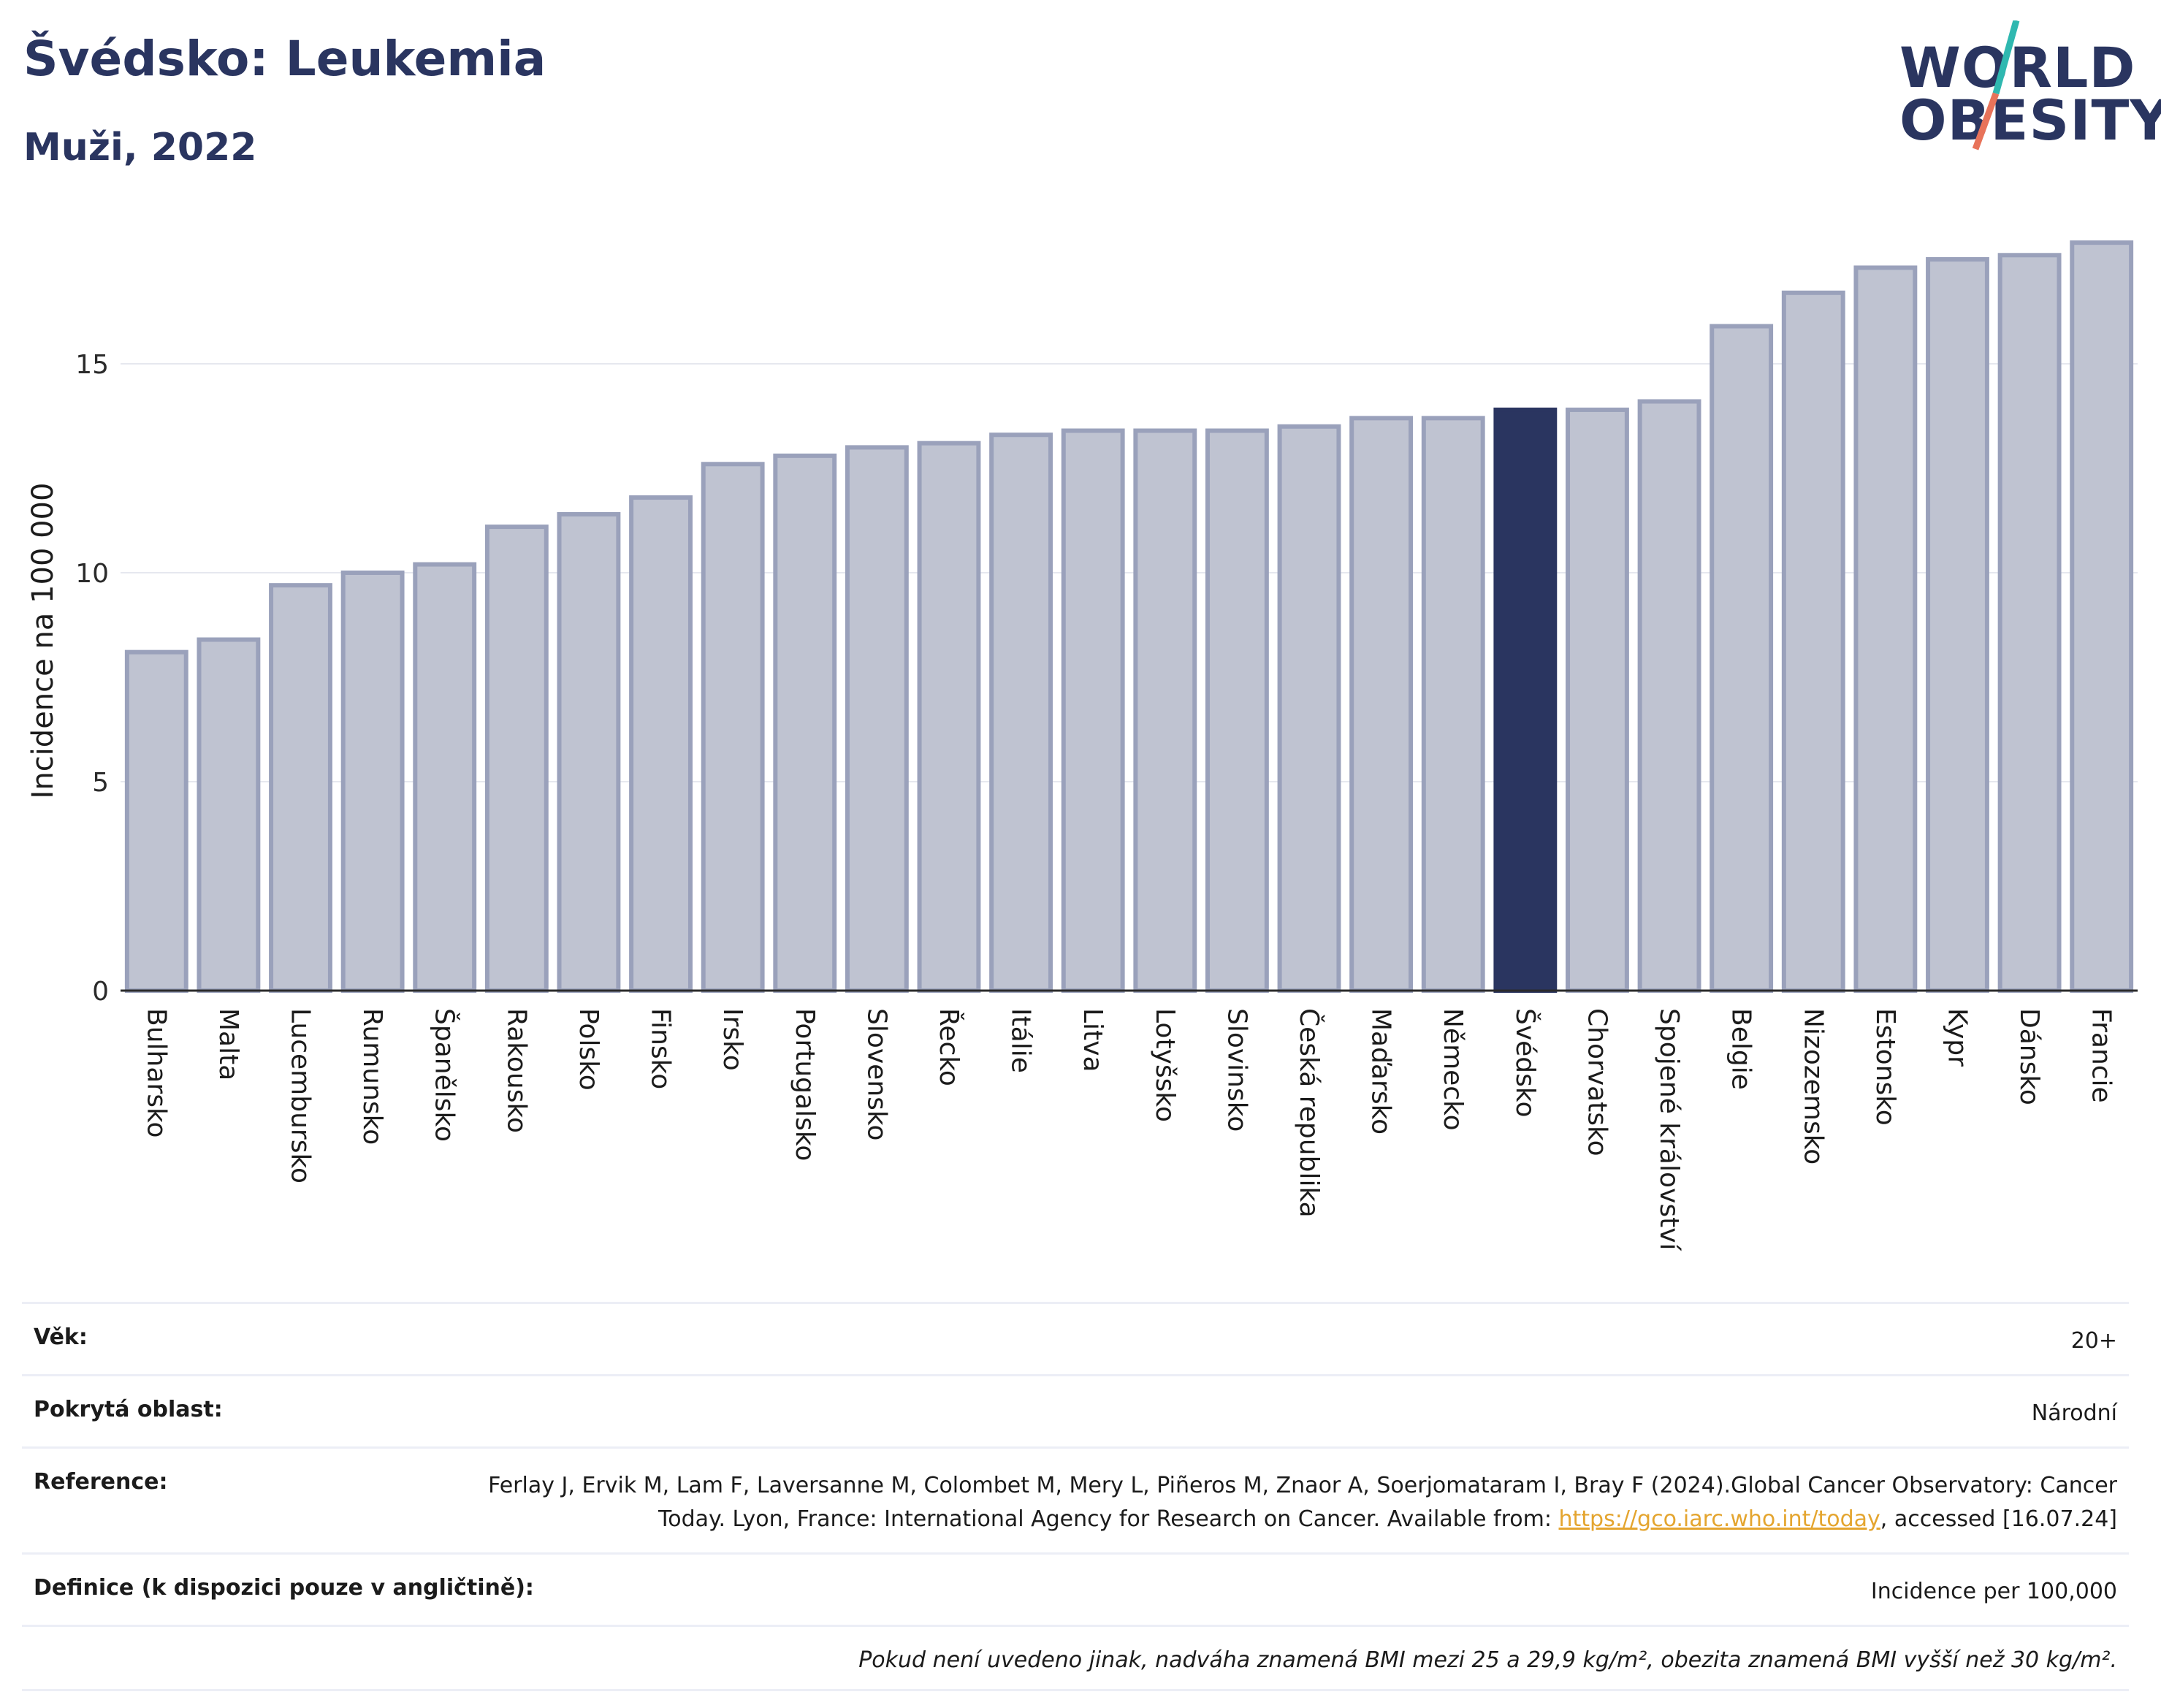  I want to click on logo-text-world: WORLD, so click(2017, 67).